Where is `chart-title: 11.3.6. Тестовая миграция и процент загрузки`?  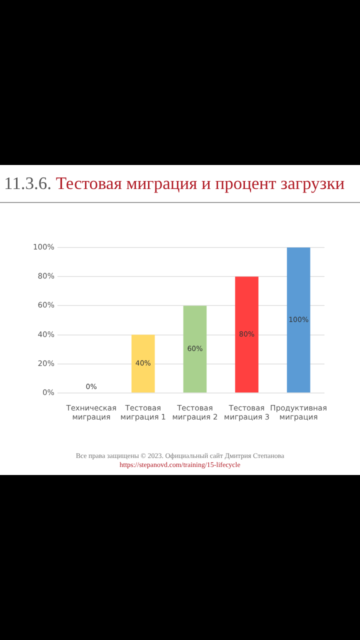
chart-title: 11.3.6. Тестовая миграция и процент загрузки is located at coordinates (174, 183).